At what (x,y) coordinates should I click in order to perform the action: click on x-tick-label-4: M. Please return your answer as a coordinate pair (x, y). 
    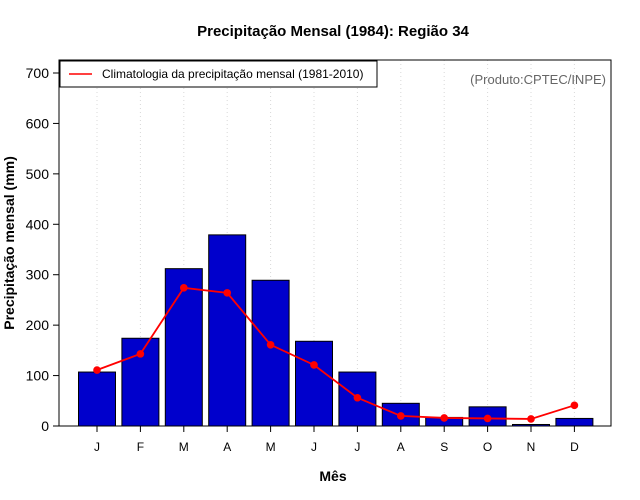
    Looking at the image, I should click on (271, 447).